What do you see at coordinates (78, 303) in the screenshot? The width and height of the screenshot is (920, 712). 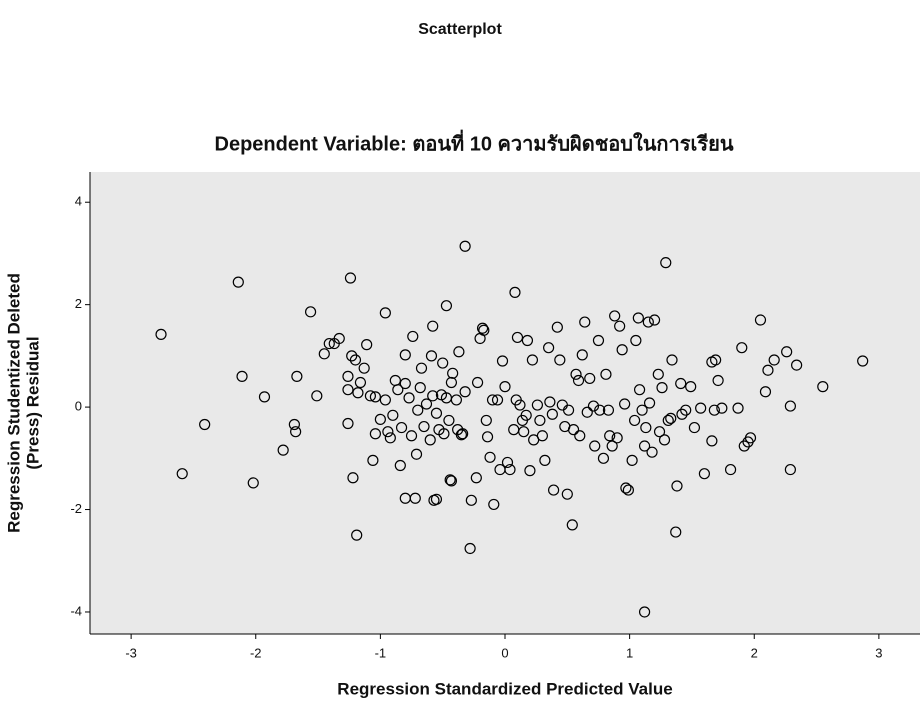 I see `y-tick-label: 2` at bounding box center [78, 303].